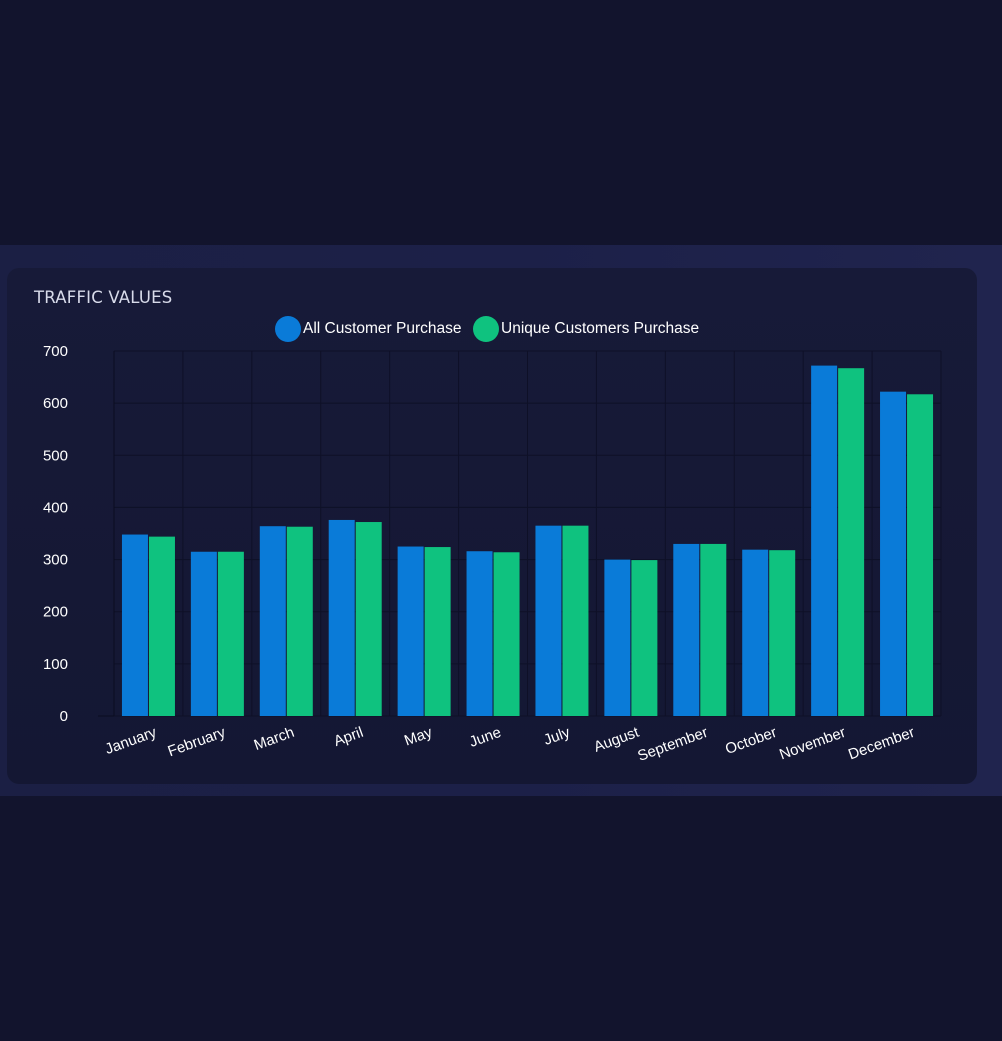 This screenshot has height=1041, width=1002. I want to click on legend-label: All Customer Purchase, so click(382, 328).